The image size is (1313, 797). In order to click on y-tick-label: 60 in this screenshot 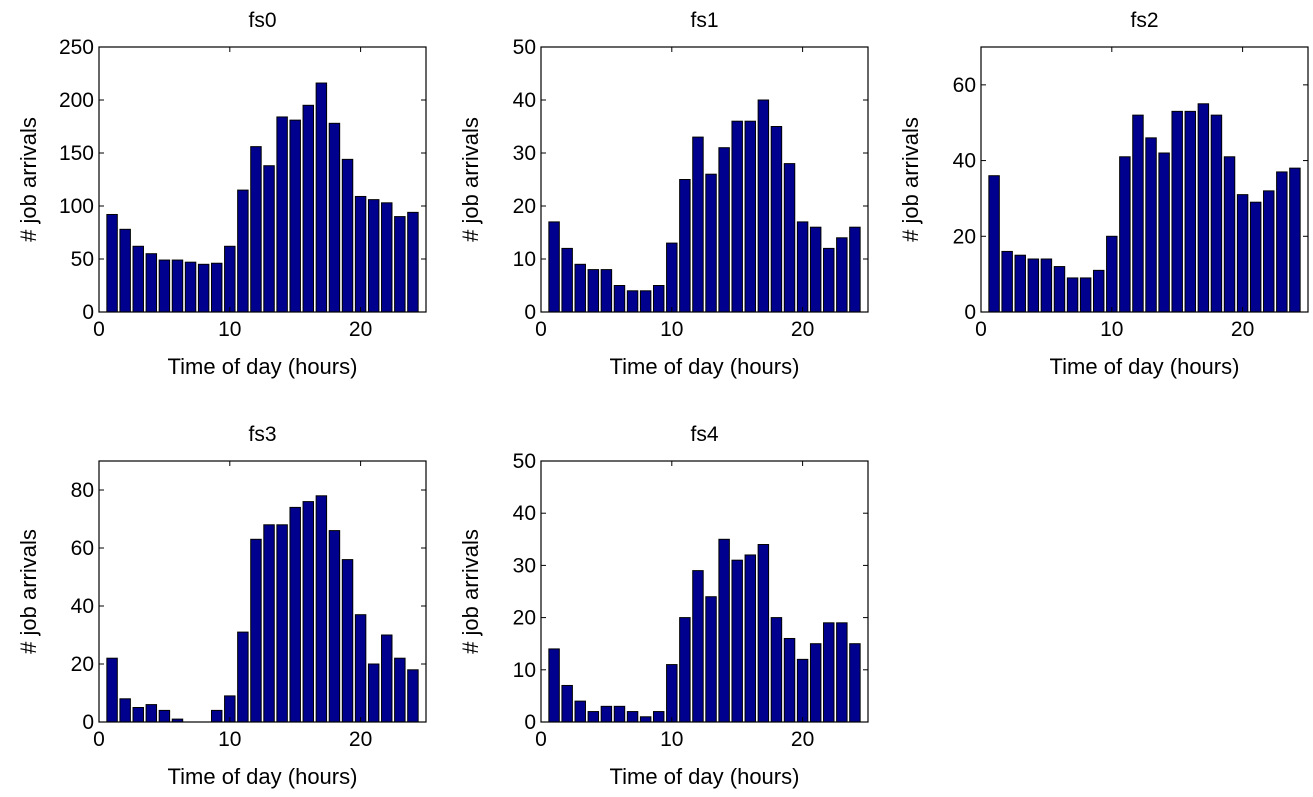, I will do `click(82, 548)`.